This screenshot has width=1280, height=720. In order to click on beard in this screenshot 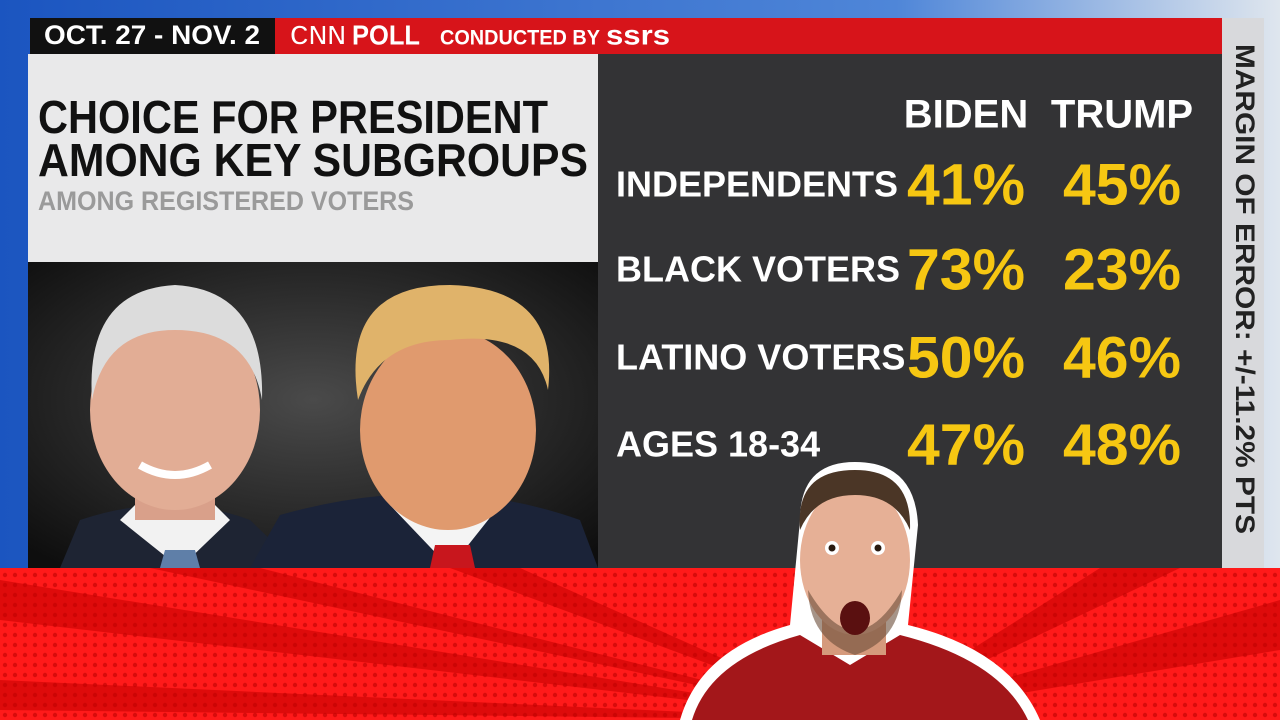, I will do `click(855, 622)`.